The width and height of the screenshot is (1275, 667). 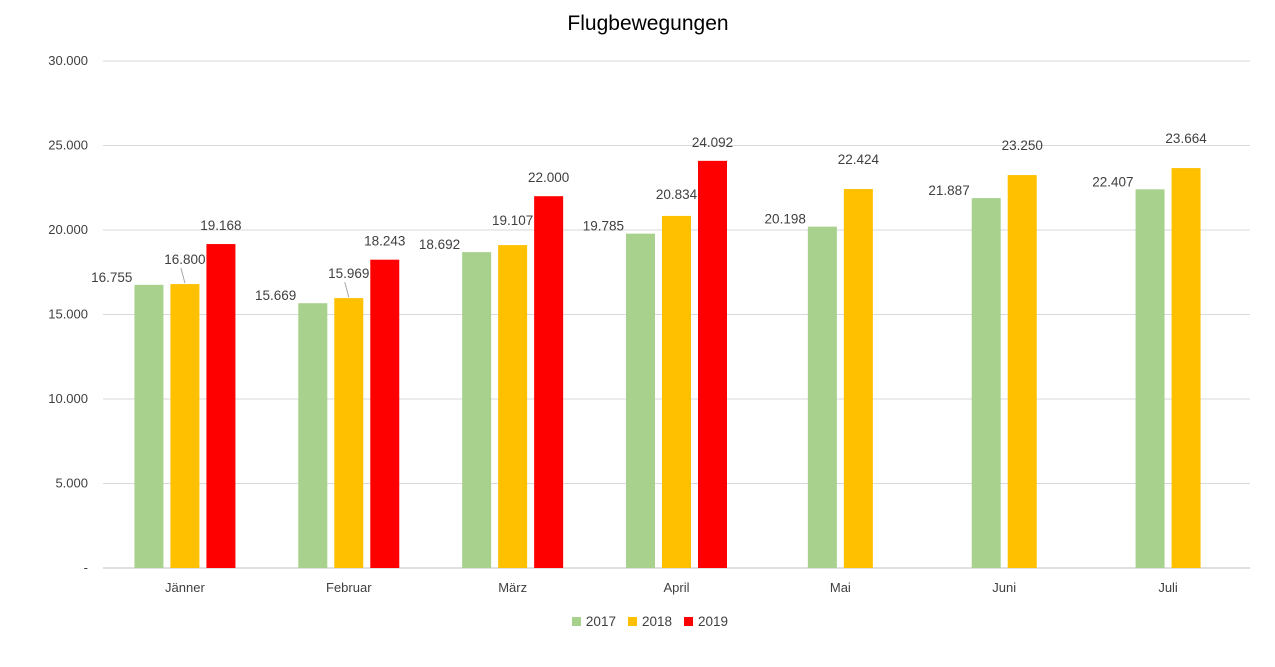 What do you see at coordinates (349, 587) in the screenshot?
I see `x-tick-label: Februar` at bounding box center [349, 587].